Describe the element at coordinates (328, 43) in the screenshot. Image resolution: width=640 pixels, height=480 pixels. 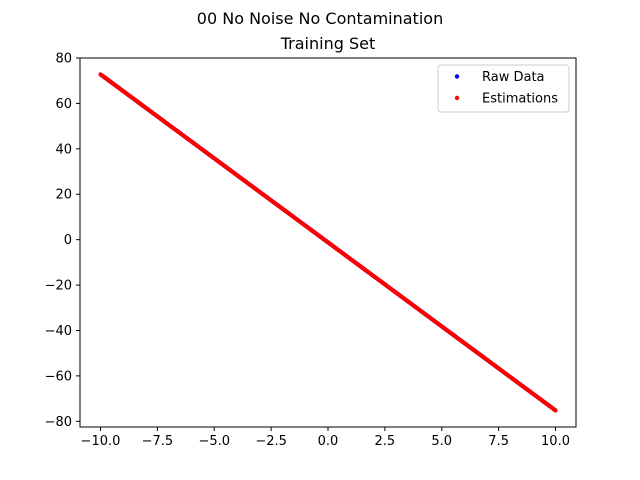
I see `axes-title: Training Set` at that location.